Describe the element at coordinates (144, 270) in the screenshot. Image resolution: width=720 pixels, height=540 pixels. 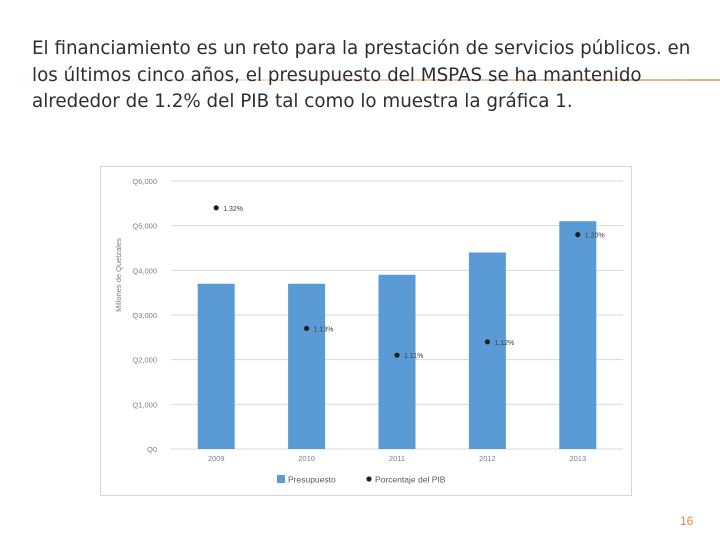
I see `y-tick-label: Q4,000` at that location.